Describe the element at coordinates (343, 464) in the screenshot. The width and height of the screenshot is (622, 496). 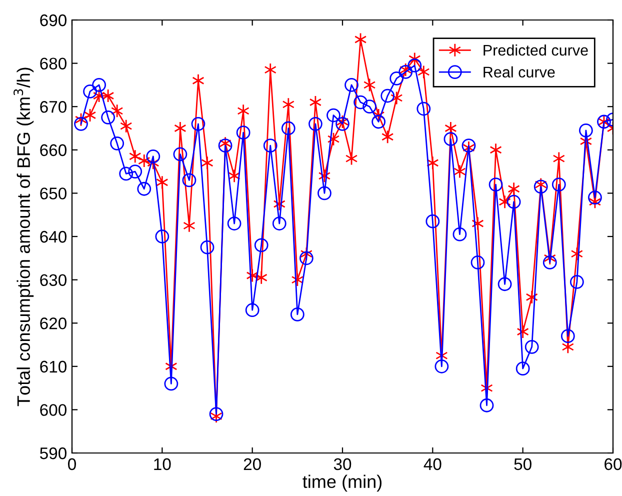
I see `x-tick-label: 30` at that location.